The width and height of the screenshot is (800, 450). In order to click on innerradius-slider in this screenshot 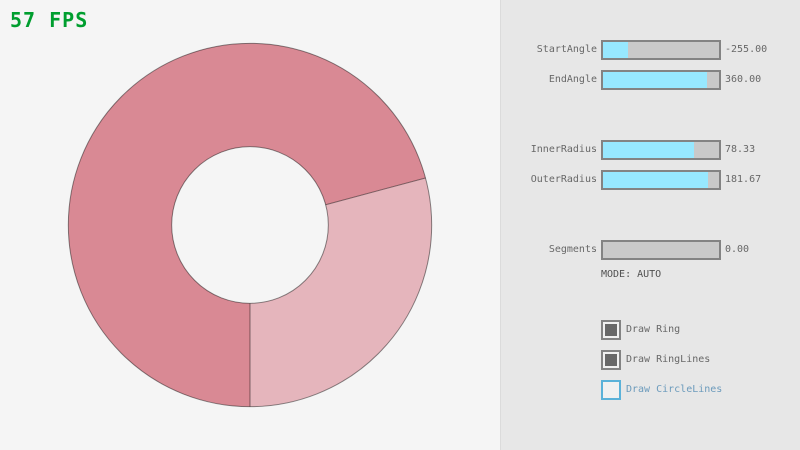, I will do `click(661, 150)`.